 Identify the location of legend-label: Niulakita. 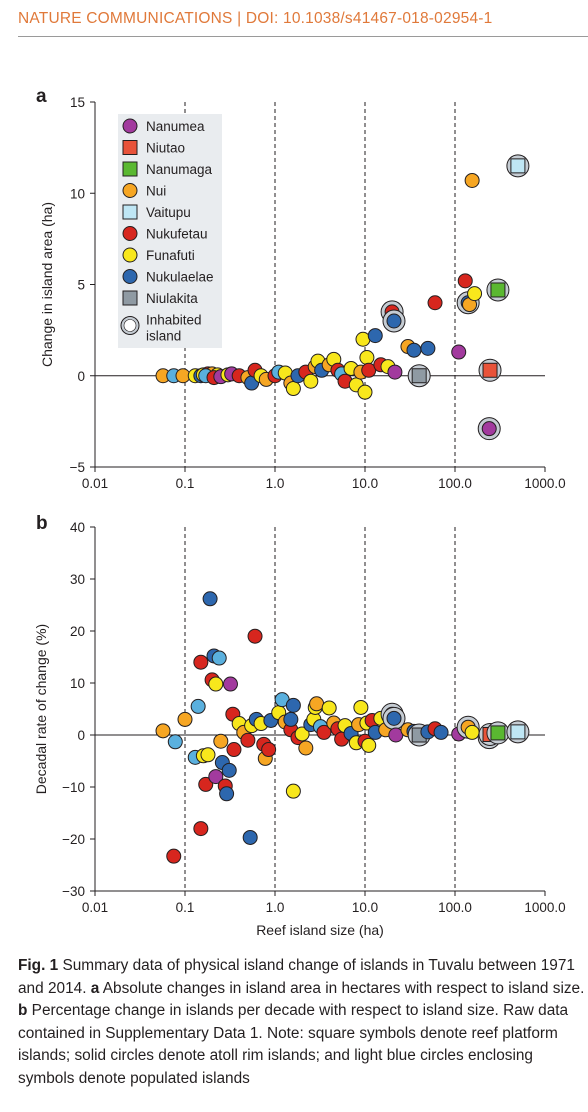
(172, 298).